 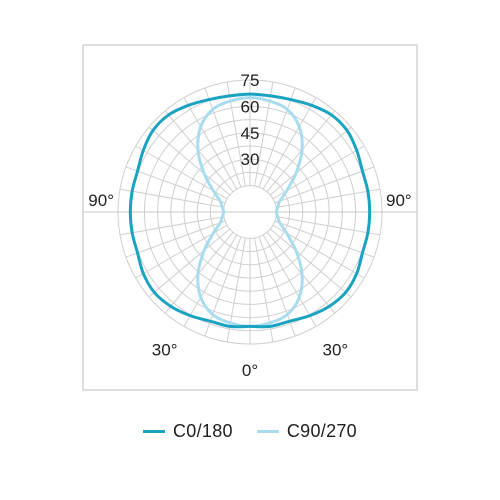 What do you see at coordinates (250, 106) in the screenshot?
I see `radial-tick-label-60: 60` at bounding box center [250, 106].